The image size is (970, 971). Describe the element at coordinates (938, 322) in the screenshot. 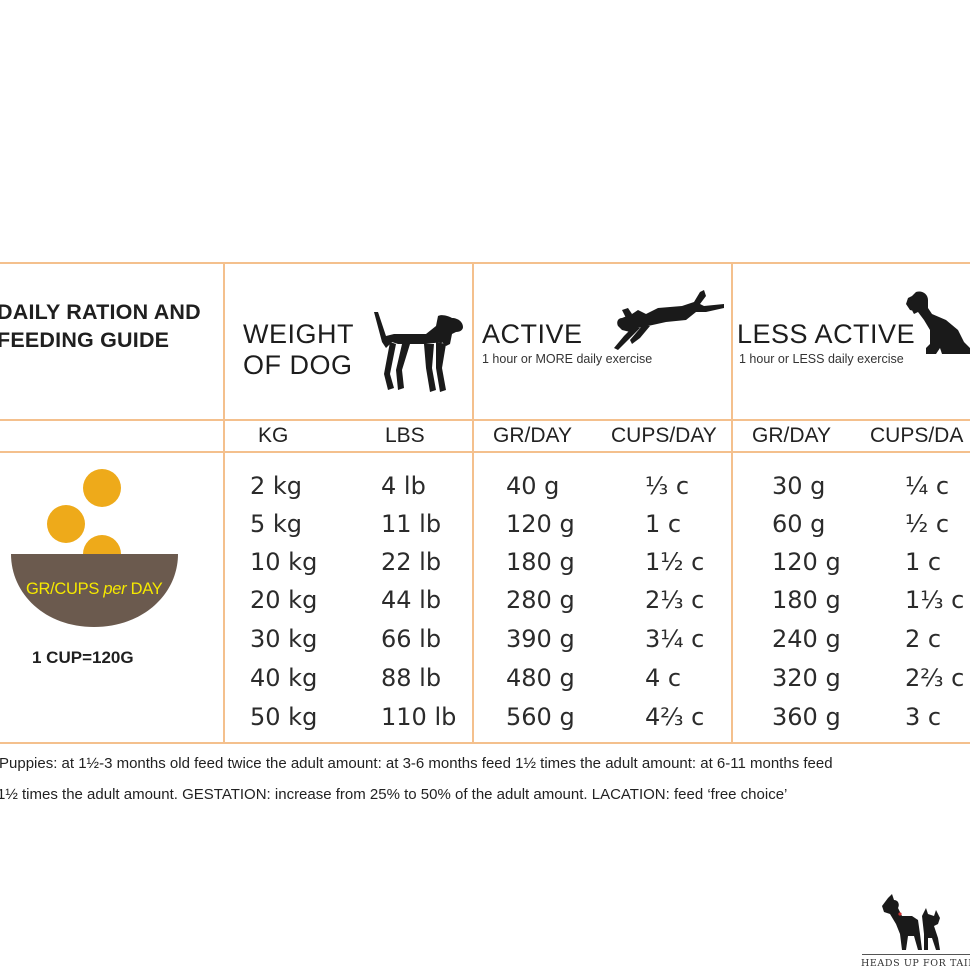

I see `sitting-dog-icon` at that location.